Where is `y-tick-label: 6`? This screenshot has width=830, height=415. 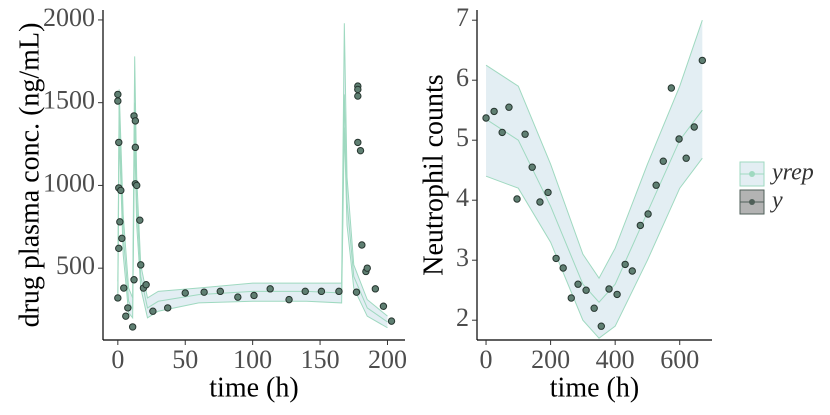
y-tick-label: 6 is located at coordinates (462, 77).